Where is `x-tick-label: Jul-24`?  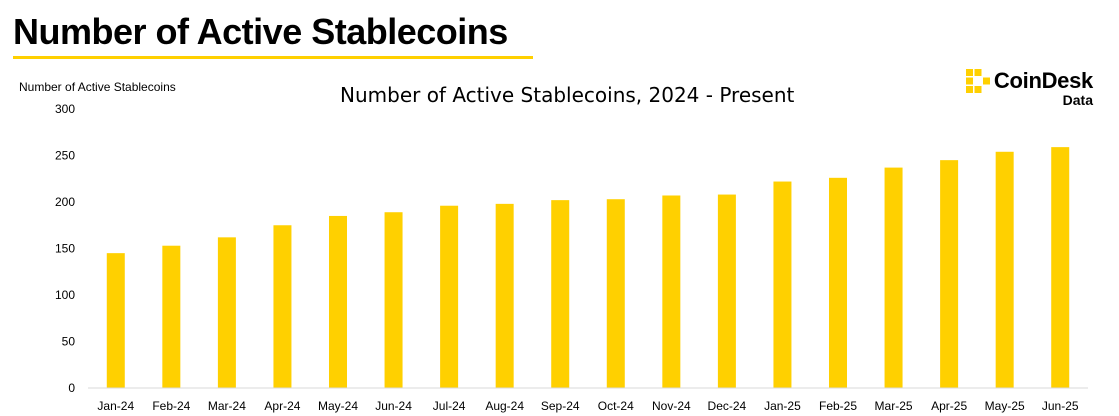 x-tick-label: Jul-24 is located at coordinates (449, 406).